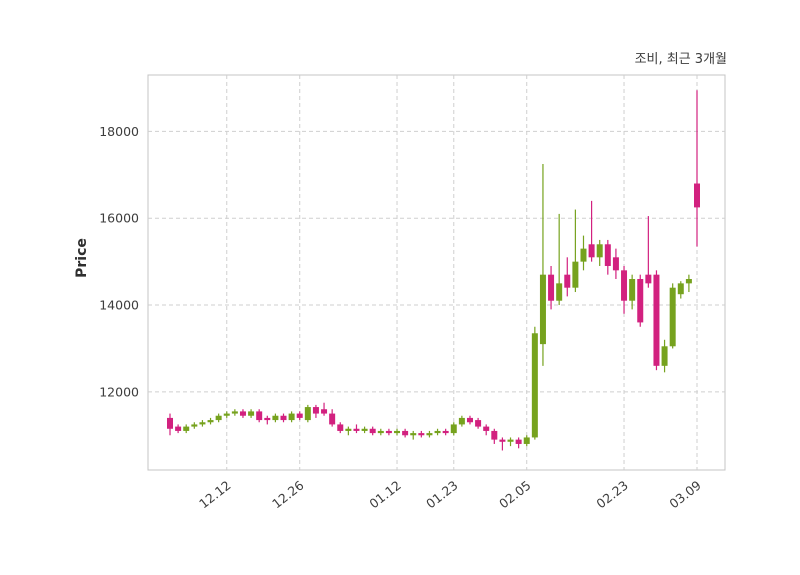  What do you see at coordinates (287, 495) in the screenshot?
I see `x-tick-label: 12.26` at bounding box center [287, 495].